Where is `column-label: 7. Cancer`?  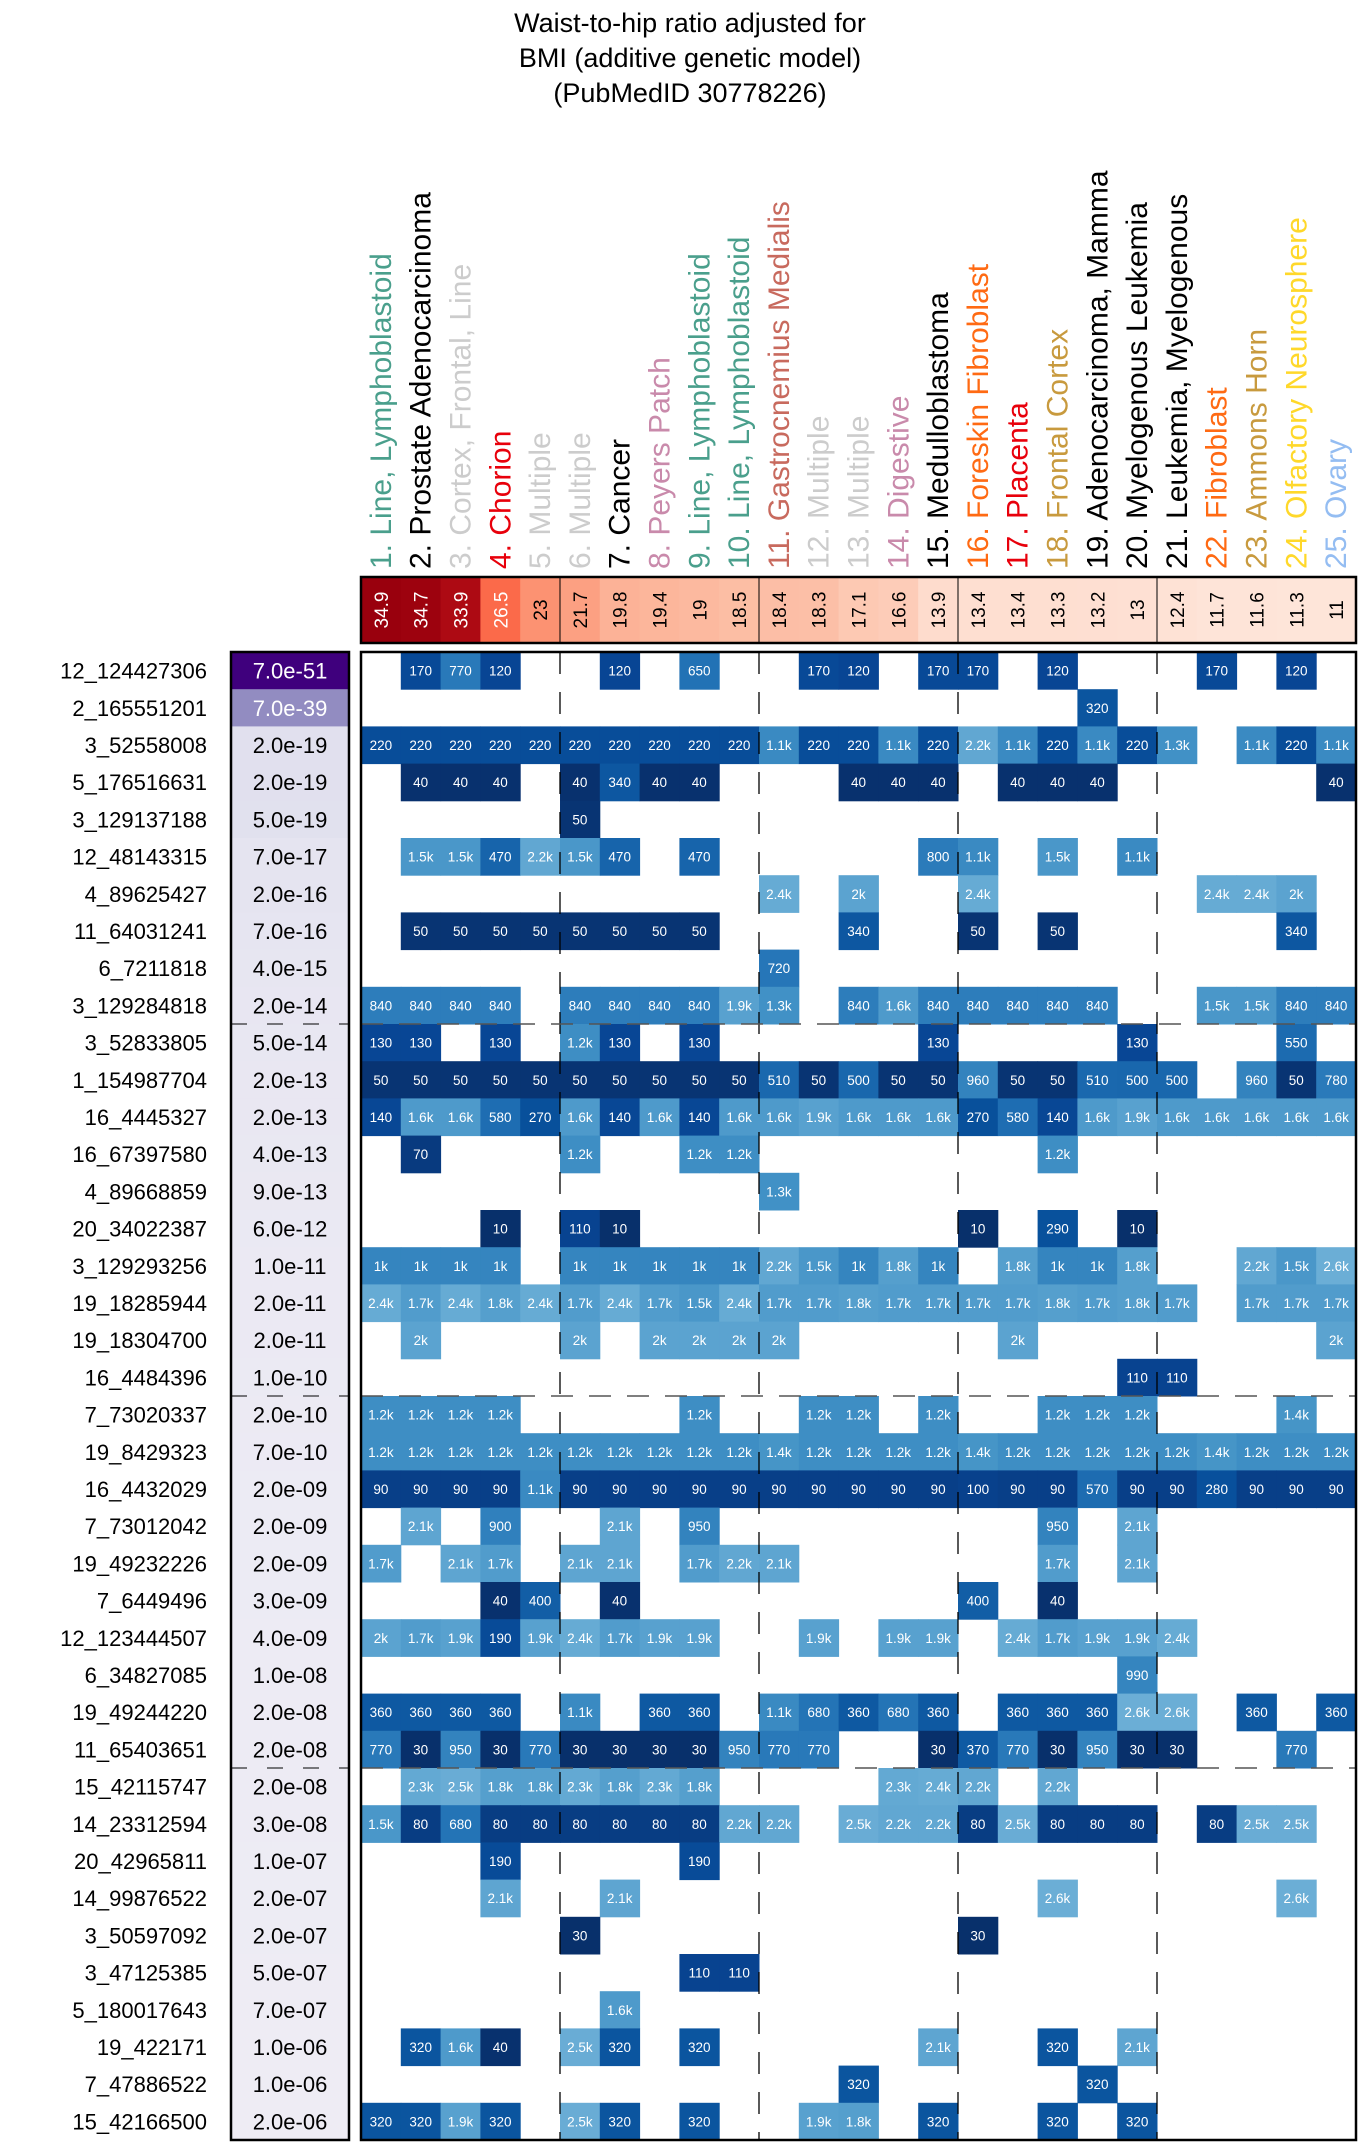
column-label: 7. Cancer is located at coordinates (620, 504).